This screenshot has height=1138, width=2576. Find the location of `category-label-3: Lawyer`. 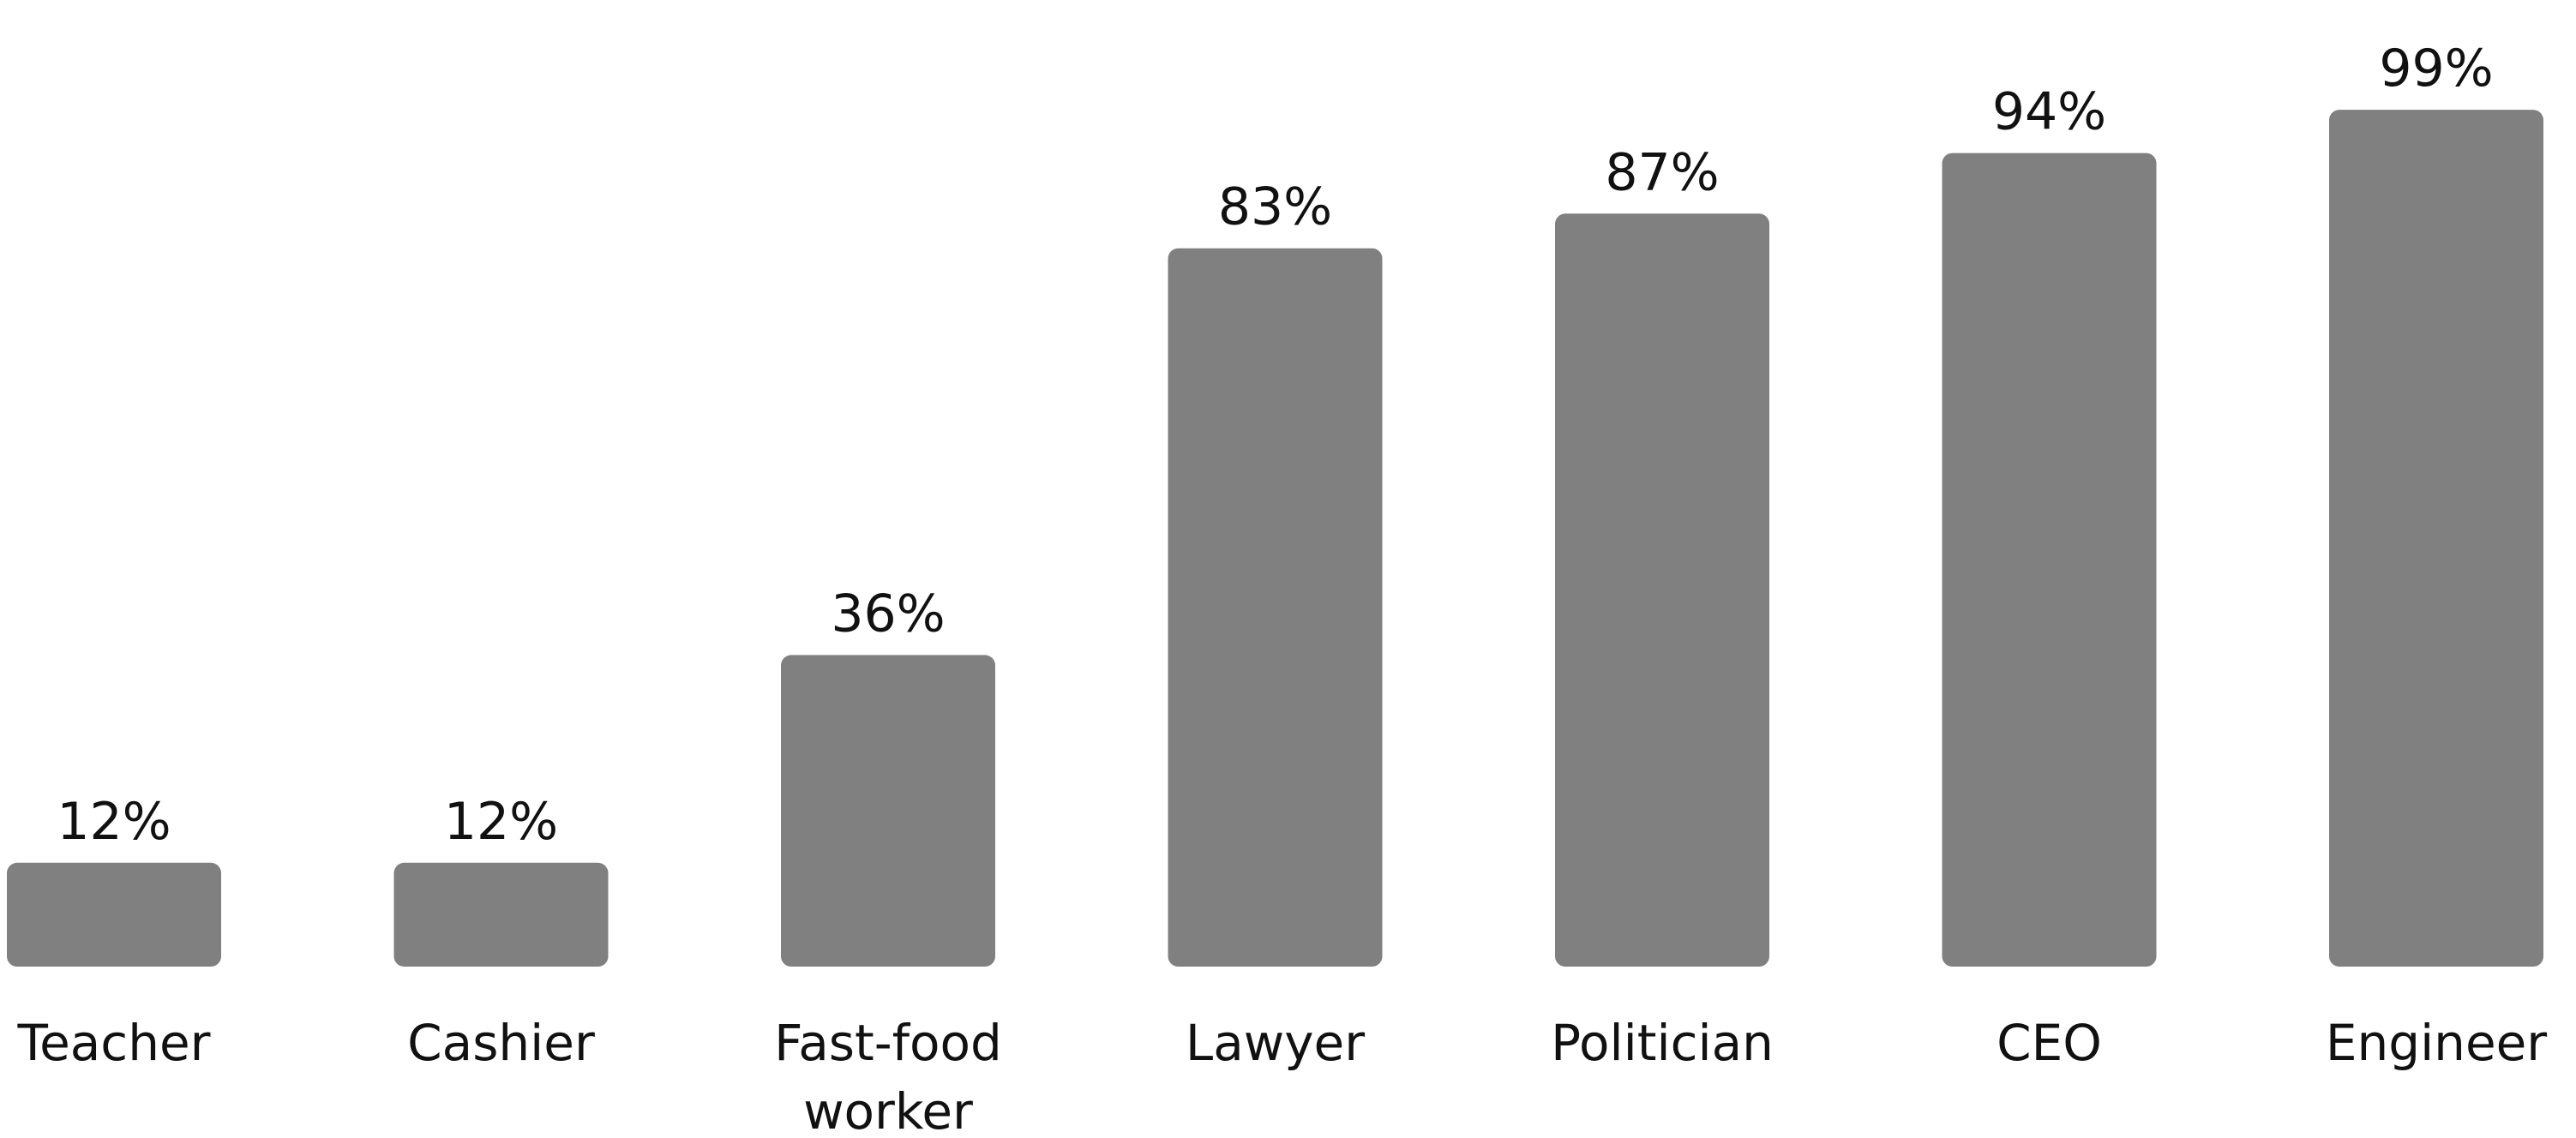

category-label-3: Lawyer is located at coordinates (1275, 1043).